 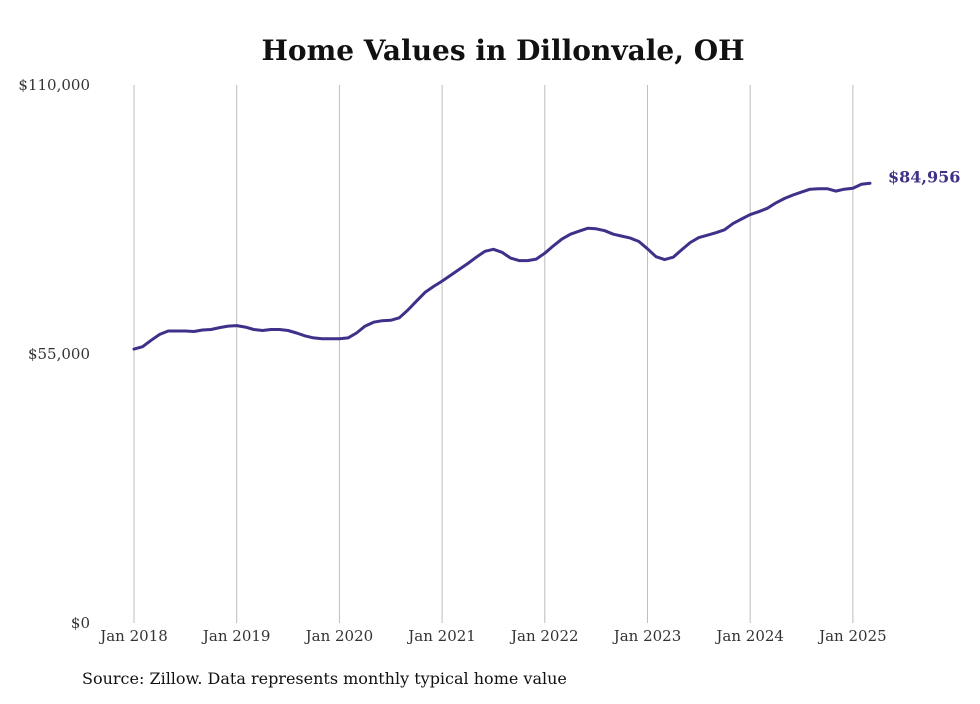 I want to click on x-tick-label: Jan 2025, so click(x=852, y=636).